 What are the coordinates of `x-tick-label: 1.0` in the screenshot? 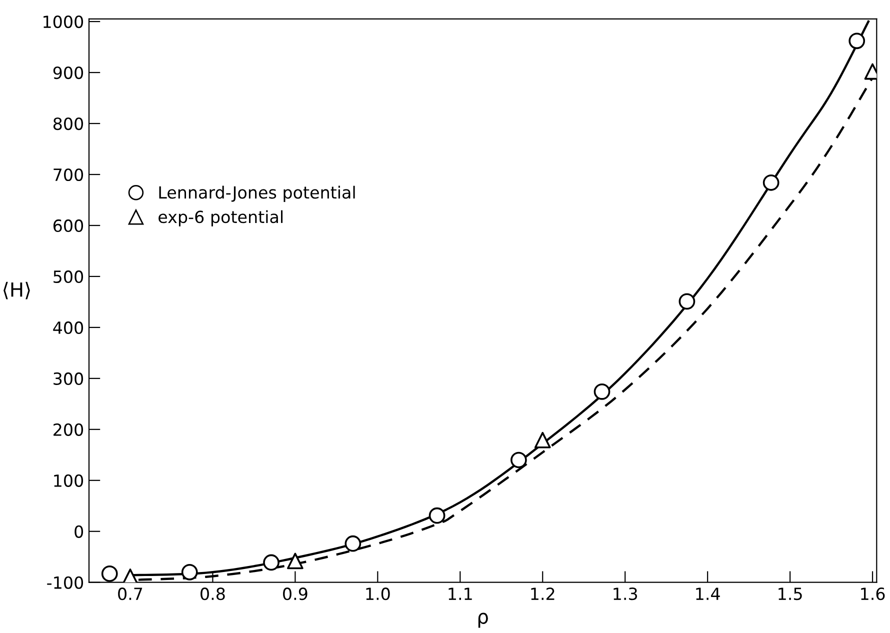 It's located at (378, 594).